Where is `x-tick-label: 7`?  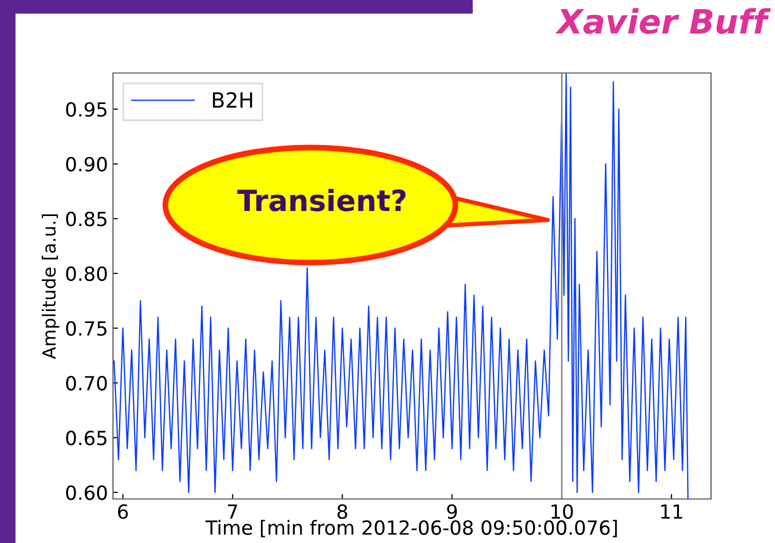 x-tick-label: 7 is located at coordinates (233, 511).